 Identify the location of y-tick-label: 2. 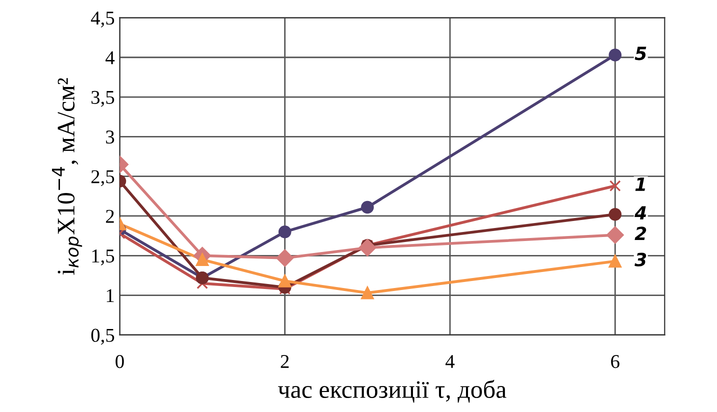
(110, 216).